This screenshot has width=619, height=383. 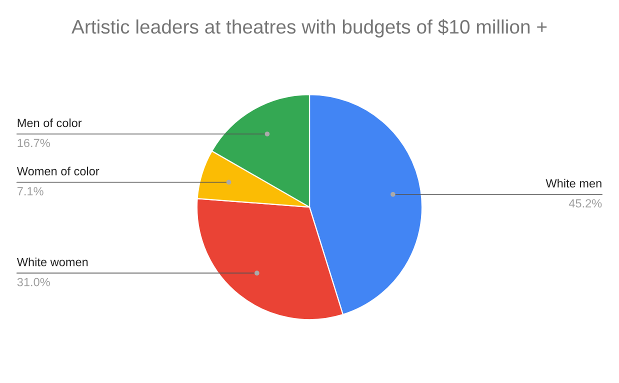 I want to click on slice-label: Men of color, so click(x=50, y=123).